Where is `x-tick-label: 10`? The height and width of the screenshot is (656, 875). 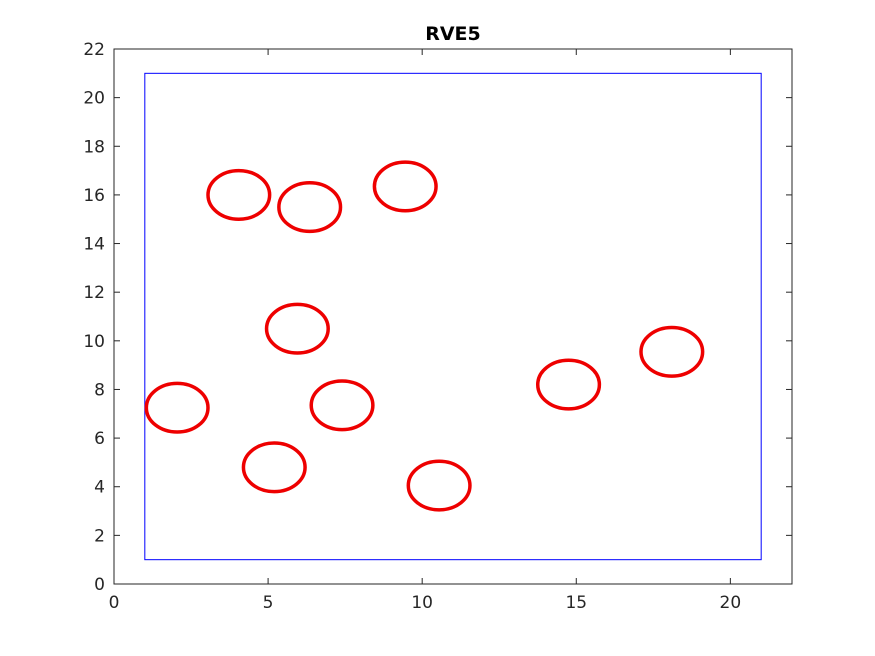 x-tick-label: 10 is located at coordinates (422, 603).